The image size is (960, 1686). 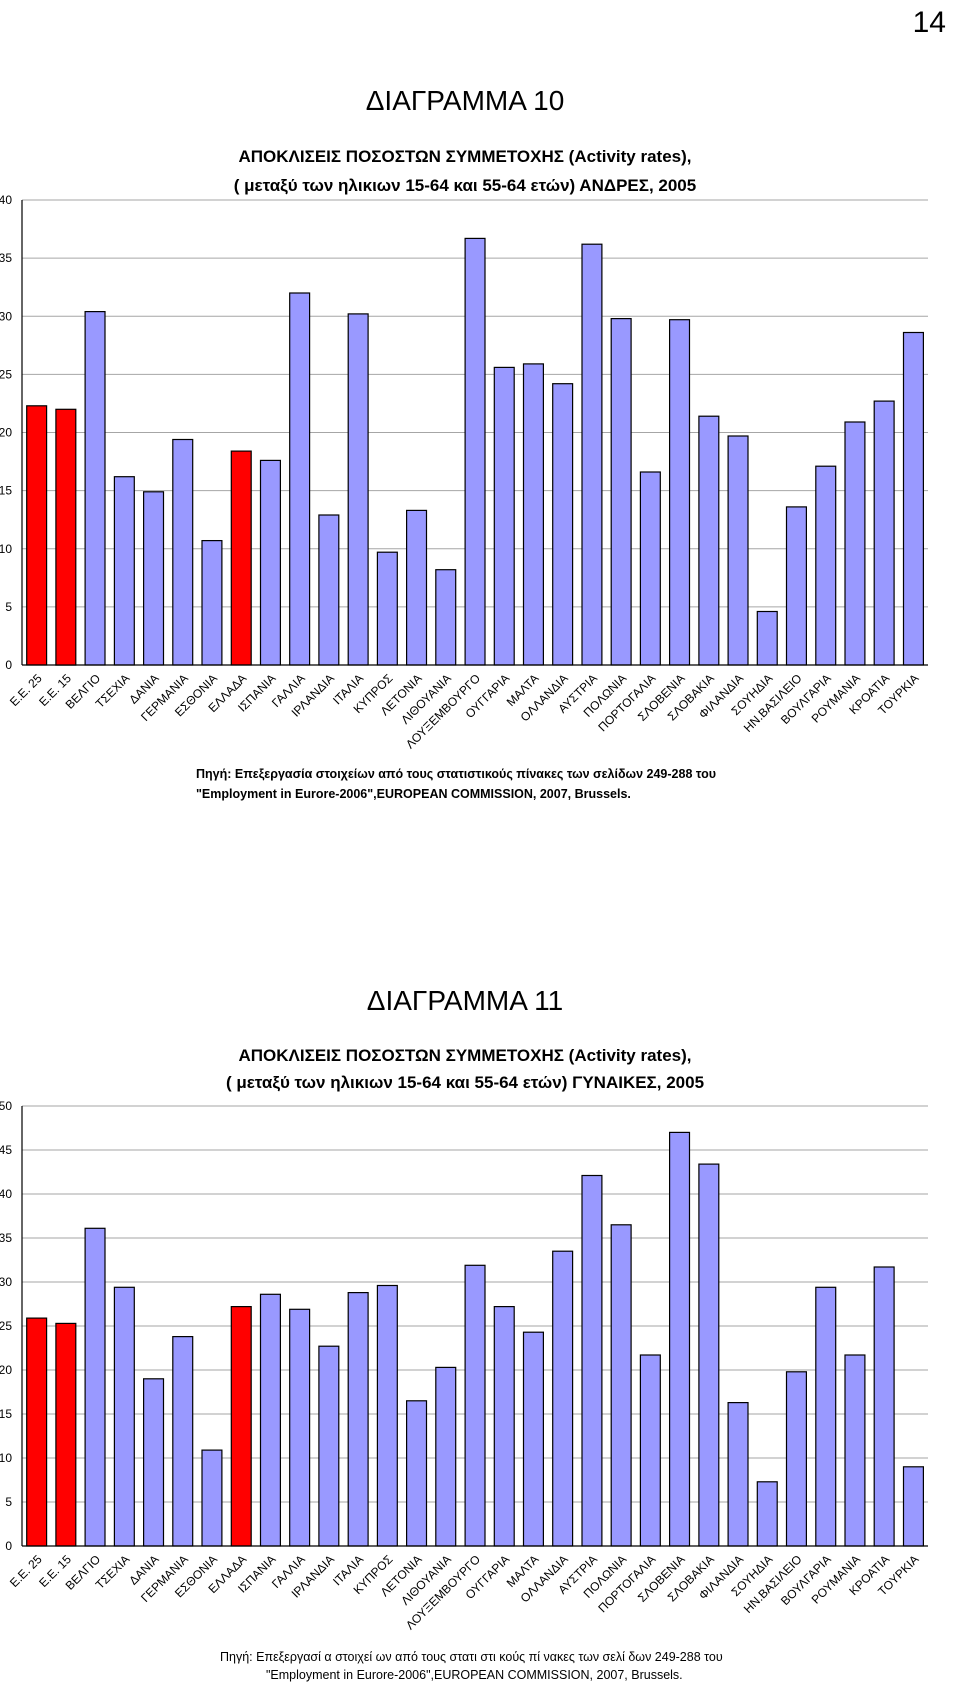 I want to click on y-tick-label: 50, so click(x=6, y=1106).